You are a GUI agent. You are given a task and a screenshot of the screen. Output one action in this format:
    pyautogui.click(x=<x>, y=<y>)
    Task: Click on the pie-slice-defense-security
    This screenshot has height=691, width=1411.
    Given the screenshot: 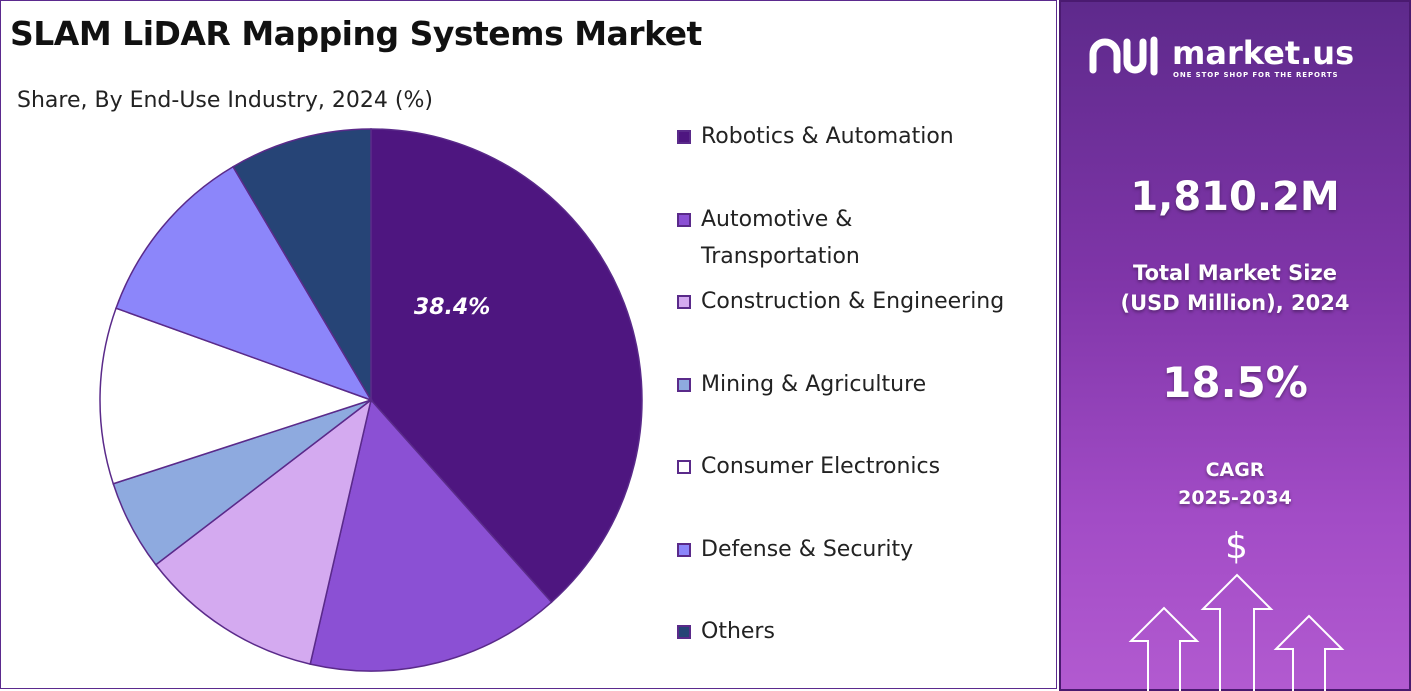 What is the action you would take?
    pyautogui.click(x=244, y=283)
    